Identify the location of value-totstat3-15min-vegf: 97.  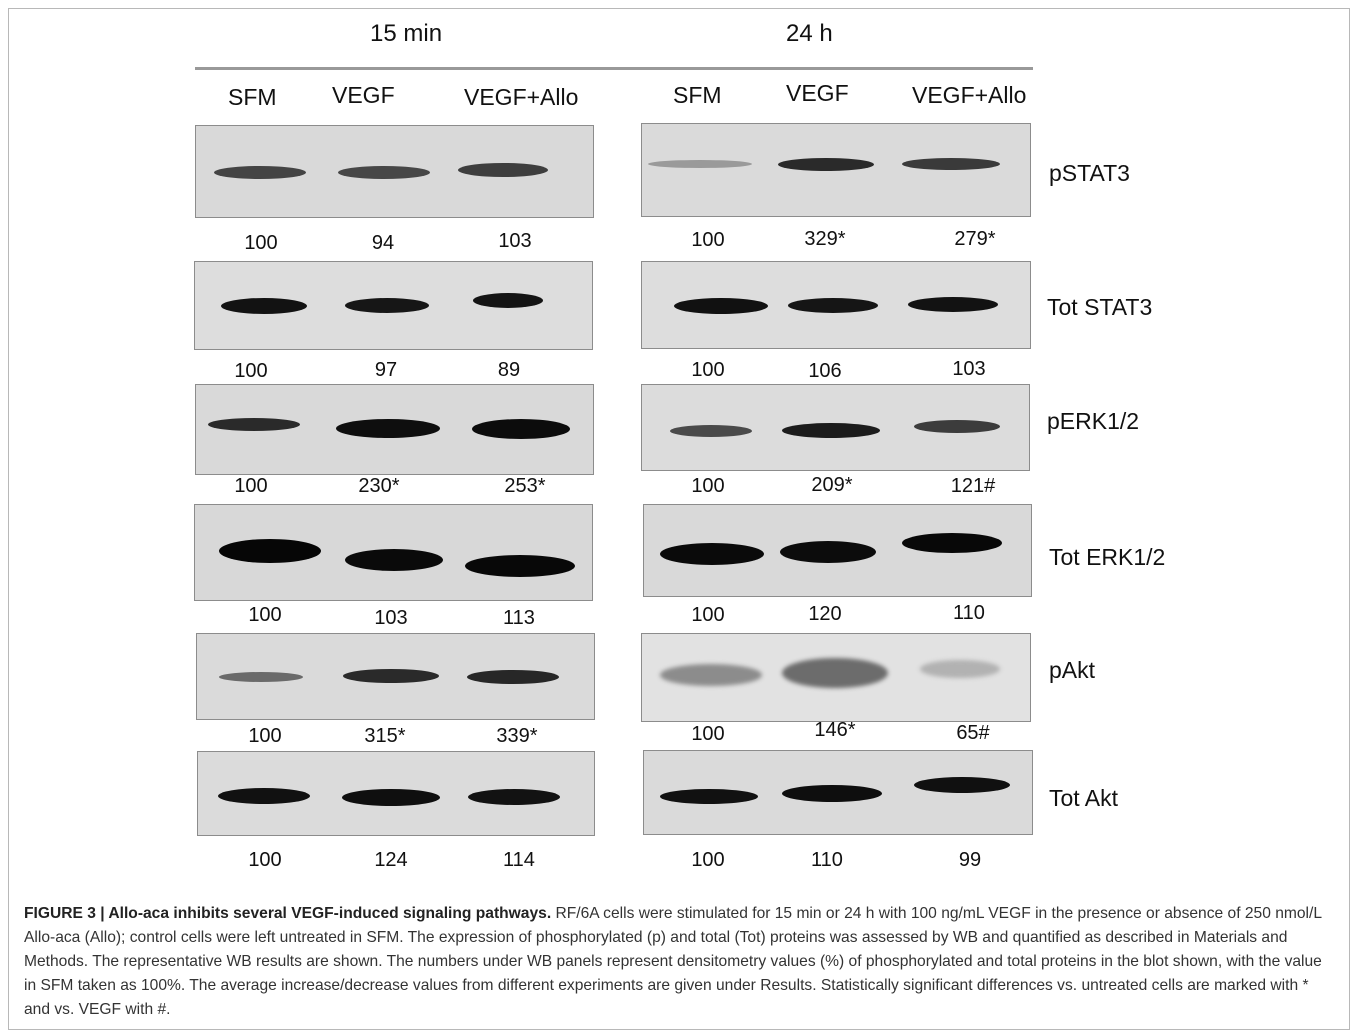
(386, 370).